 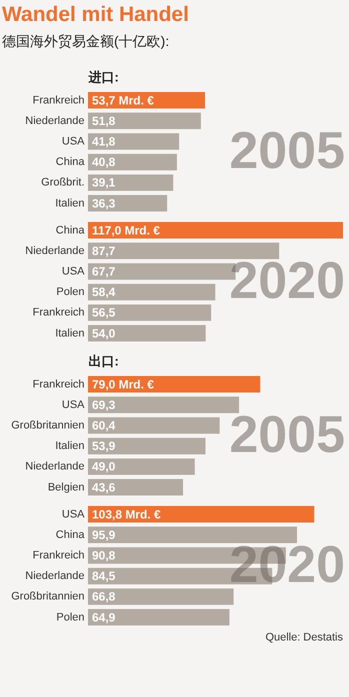 I want to click on data-label: 103,8 Mrd. €, so click(x=126, y=514).